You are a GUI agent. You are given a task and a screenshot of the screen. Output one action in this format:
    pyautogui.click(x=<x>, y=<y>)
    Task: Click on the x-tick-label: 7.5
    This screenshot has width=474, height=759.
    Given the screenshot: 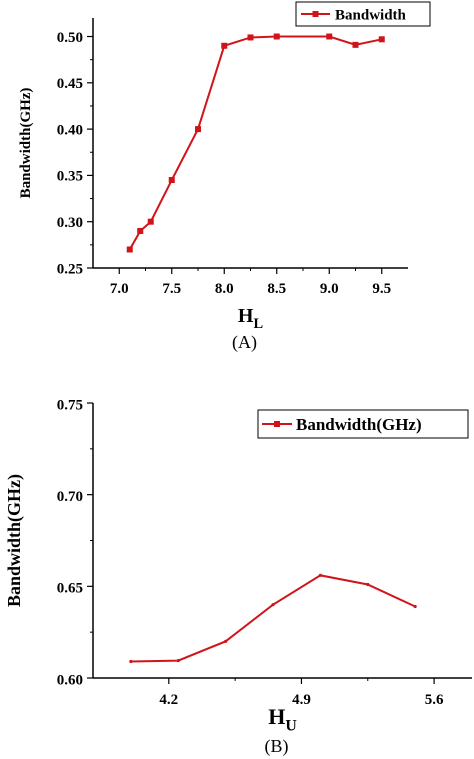 What is the action you would take?
    pyautogui.click(x=171, y=289)
    